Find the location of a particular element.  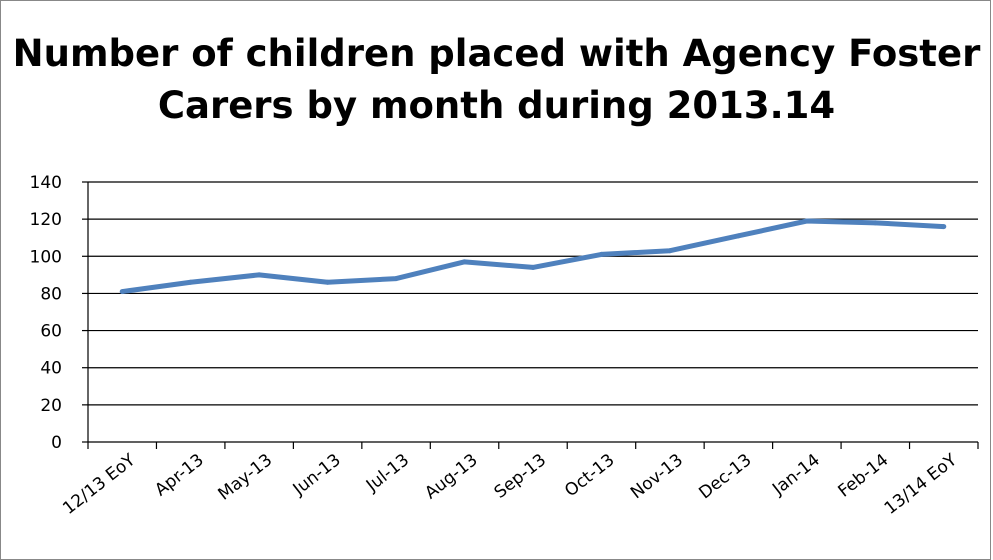

y-tick-label: 60 is located at coordinates (51, 332).